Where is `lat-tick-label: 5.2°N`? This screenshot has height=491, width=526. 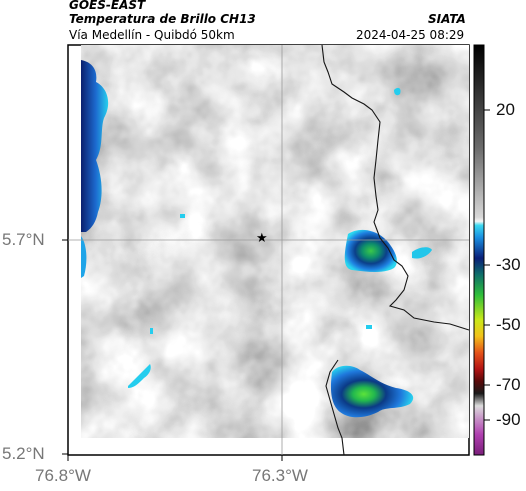 lat-tick-label: 5.2°N is located at coordinates (23, 453).